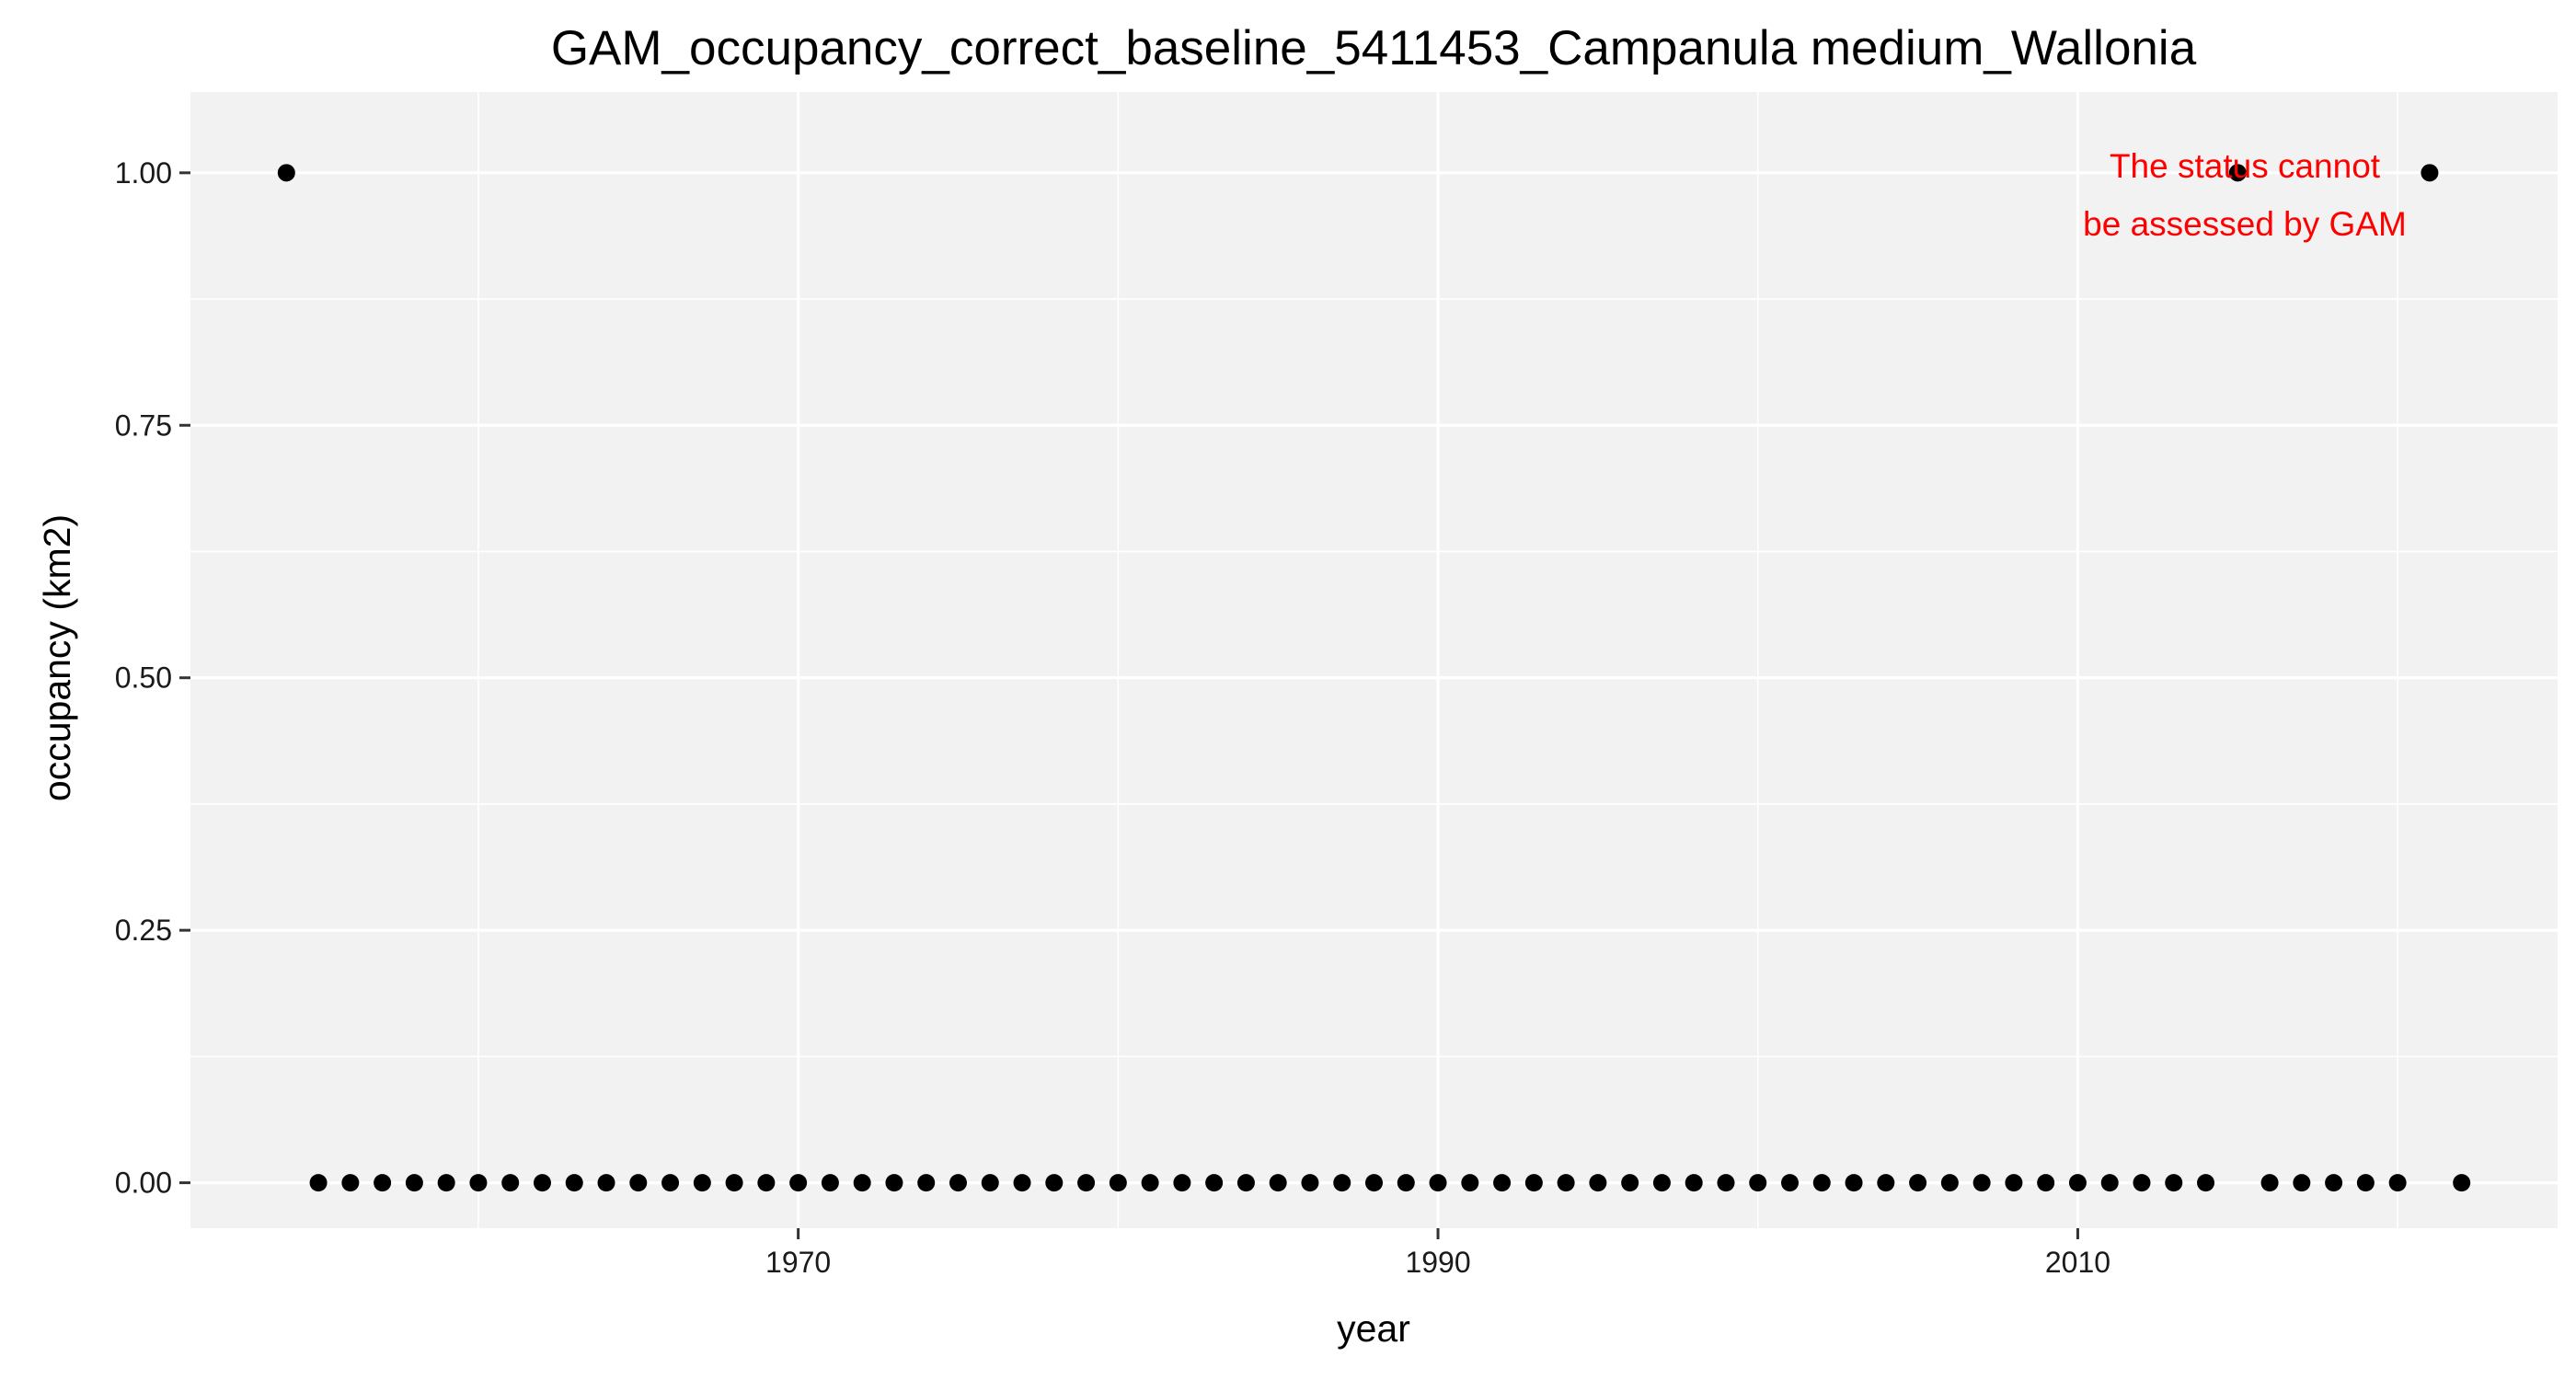 Image resolution: width=2576 pixels, height=1380 pixels. Describe the element at coordinates (1373, 1328) in the screenshot. I see `x-axis-title: year` at that location.